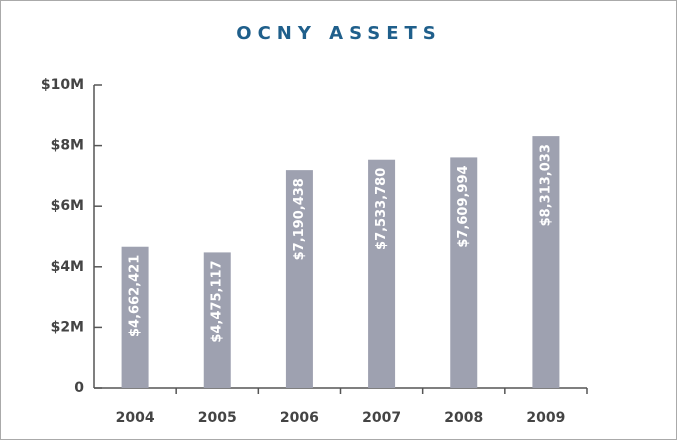 The width and height of the screenshot is (677, 440). I want to click on y-tick-label: $2M, so click(67, 327).